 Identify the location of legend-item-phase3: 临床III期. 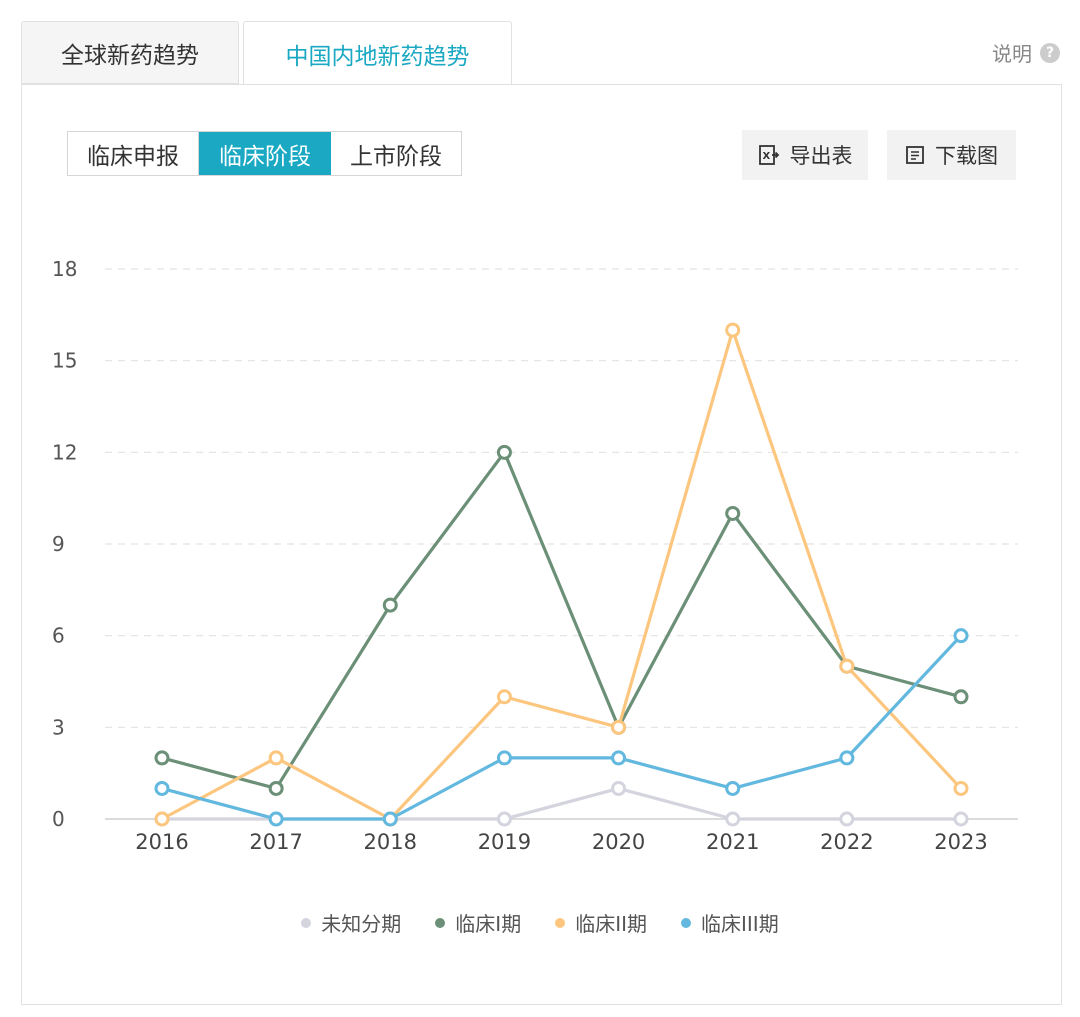
(730, 922).